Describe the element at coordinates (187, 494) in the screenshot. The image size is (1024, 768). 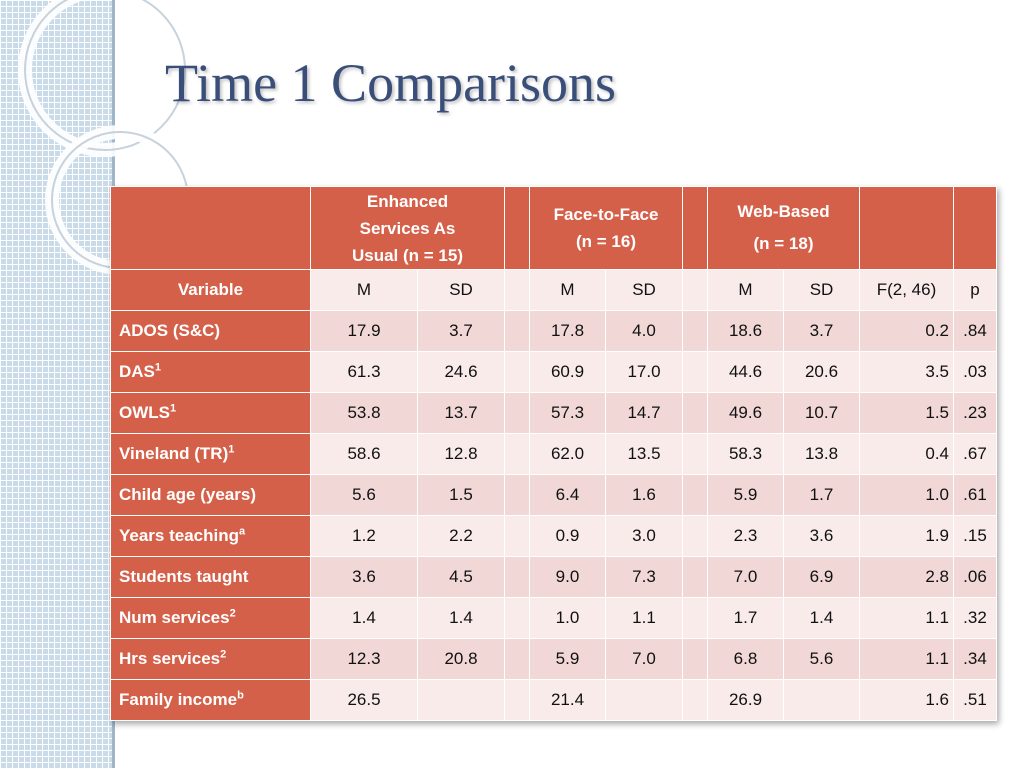
I see `row-label-text: Child age (years)` at that location.